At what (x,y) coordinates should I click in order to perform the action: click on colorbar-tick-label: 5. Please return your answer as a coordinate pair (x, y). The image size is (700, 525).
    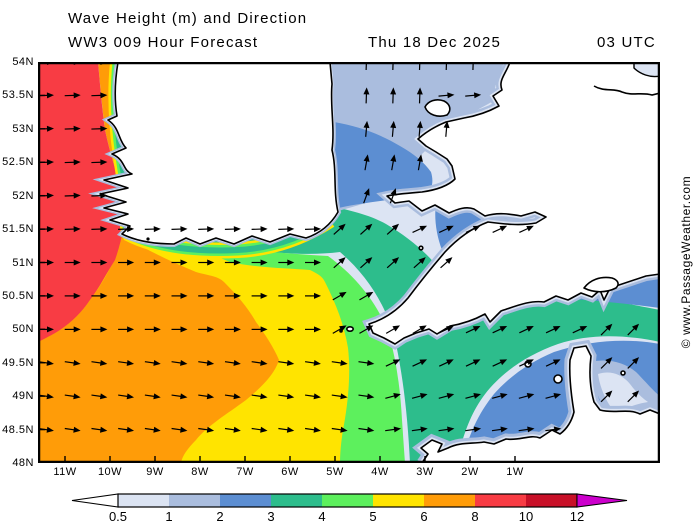
    Looking at the image, I should click on (372, 516).